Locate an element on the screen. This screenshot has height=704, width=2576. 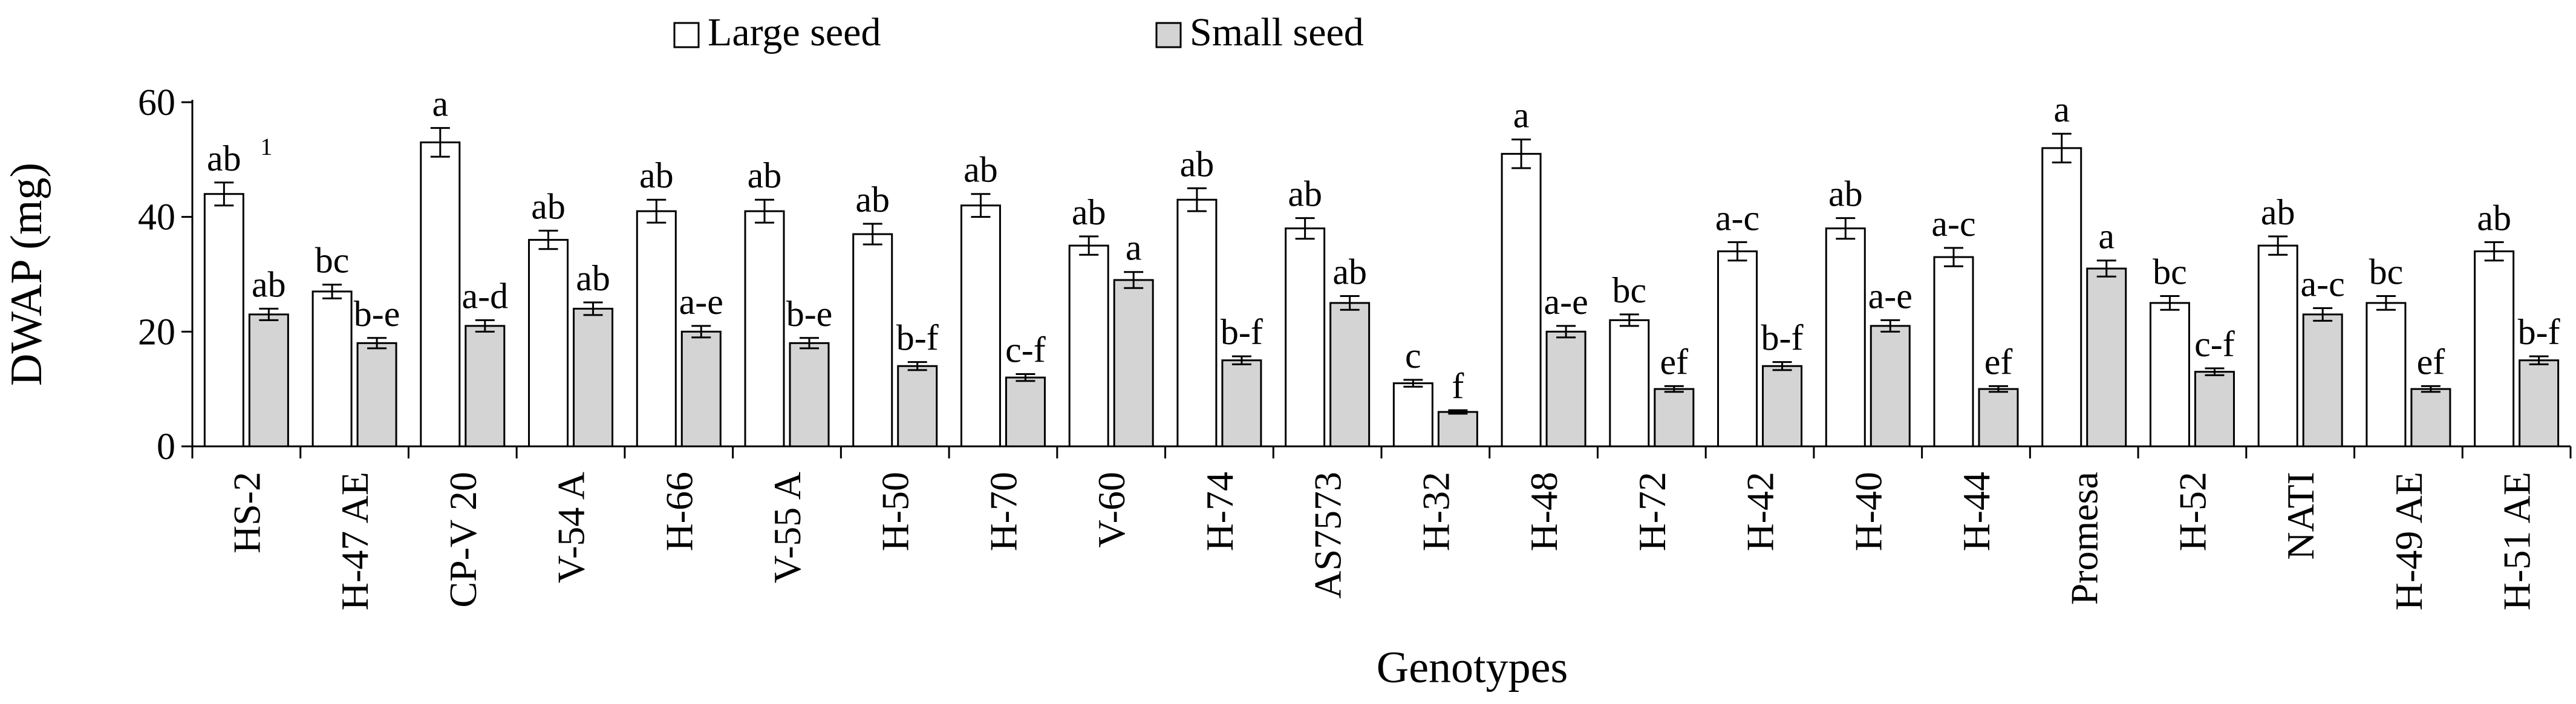
x-tick-label-18: H-52 is located at coordinates (2192, 512).